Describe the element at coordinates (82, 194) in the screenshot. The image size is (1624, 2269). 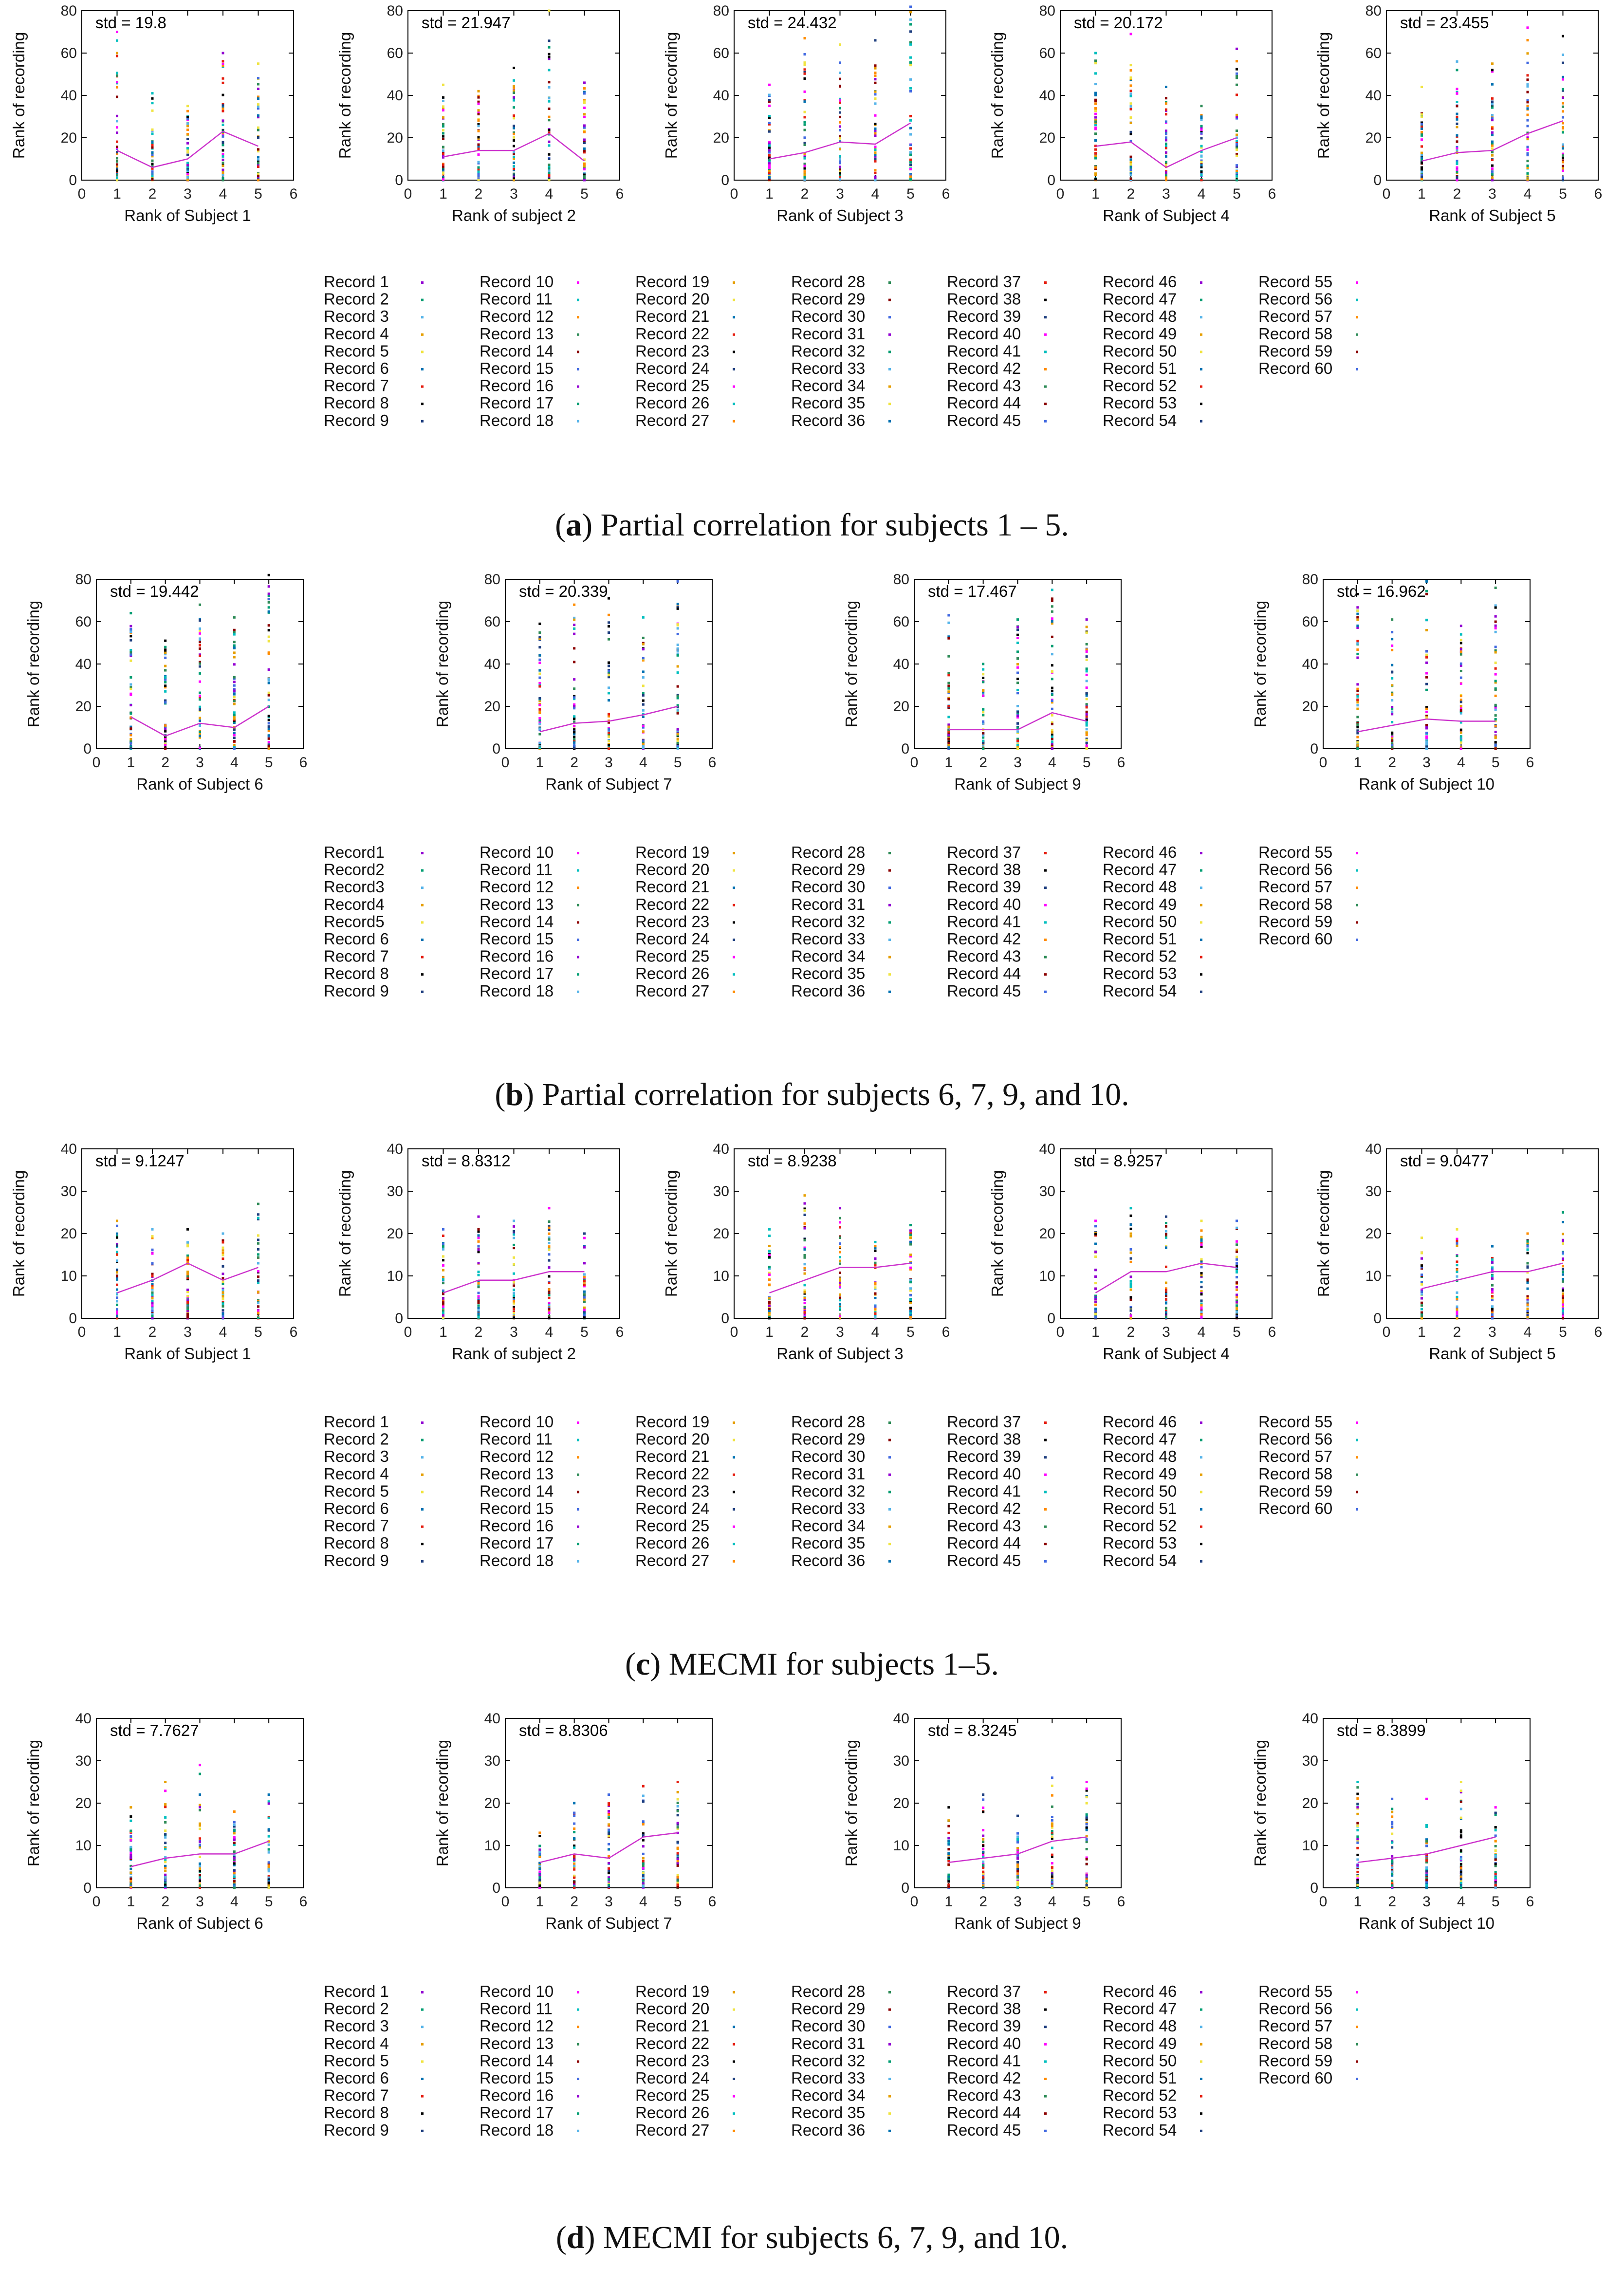
I see `x-tick-label: 0` at that location.